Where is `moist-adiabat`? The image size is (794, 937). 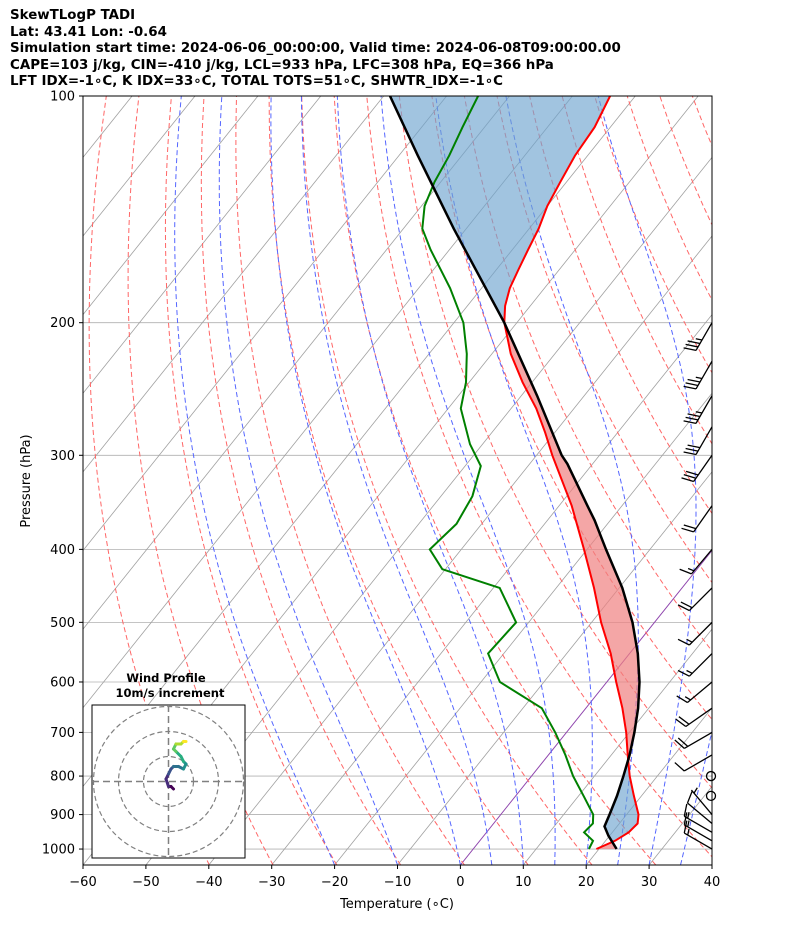
moist-adiabat is located at coordinates (572, 480).